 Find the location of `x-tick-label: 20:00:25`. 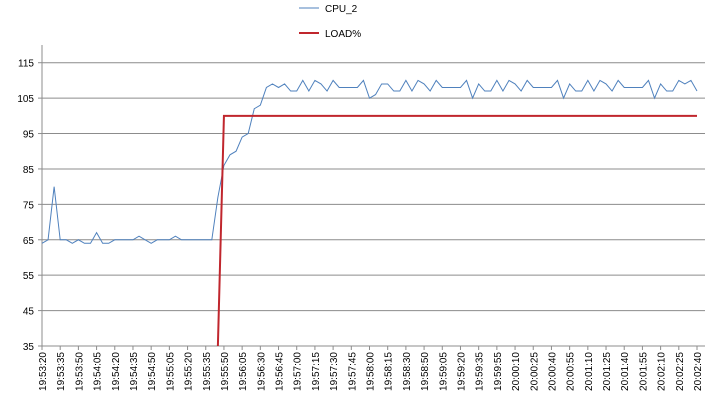

x-tick-label: 20:00:25 is located at coordinates (534, 371).